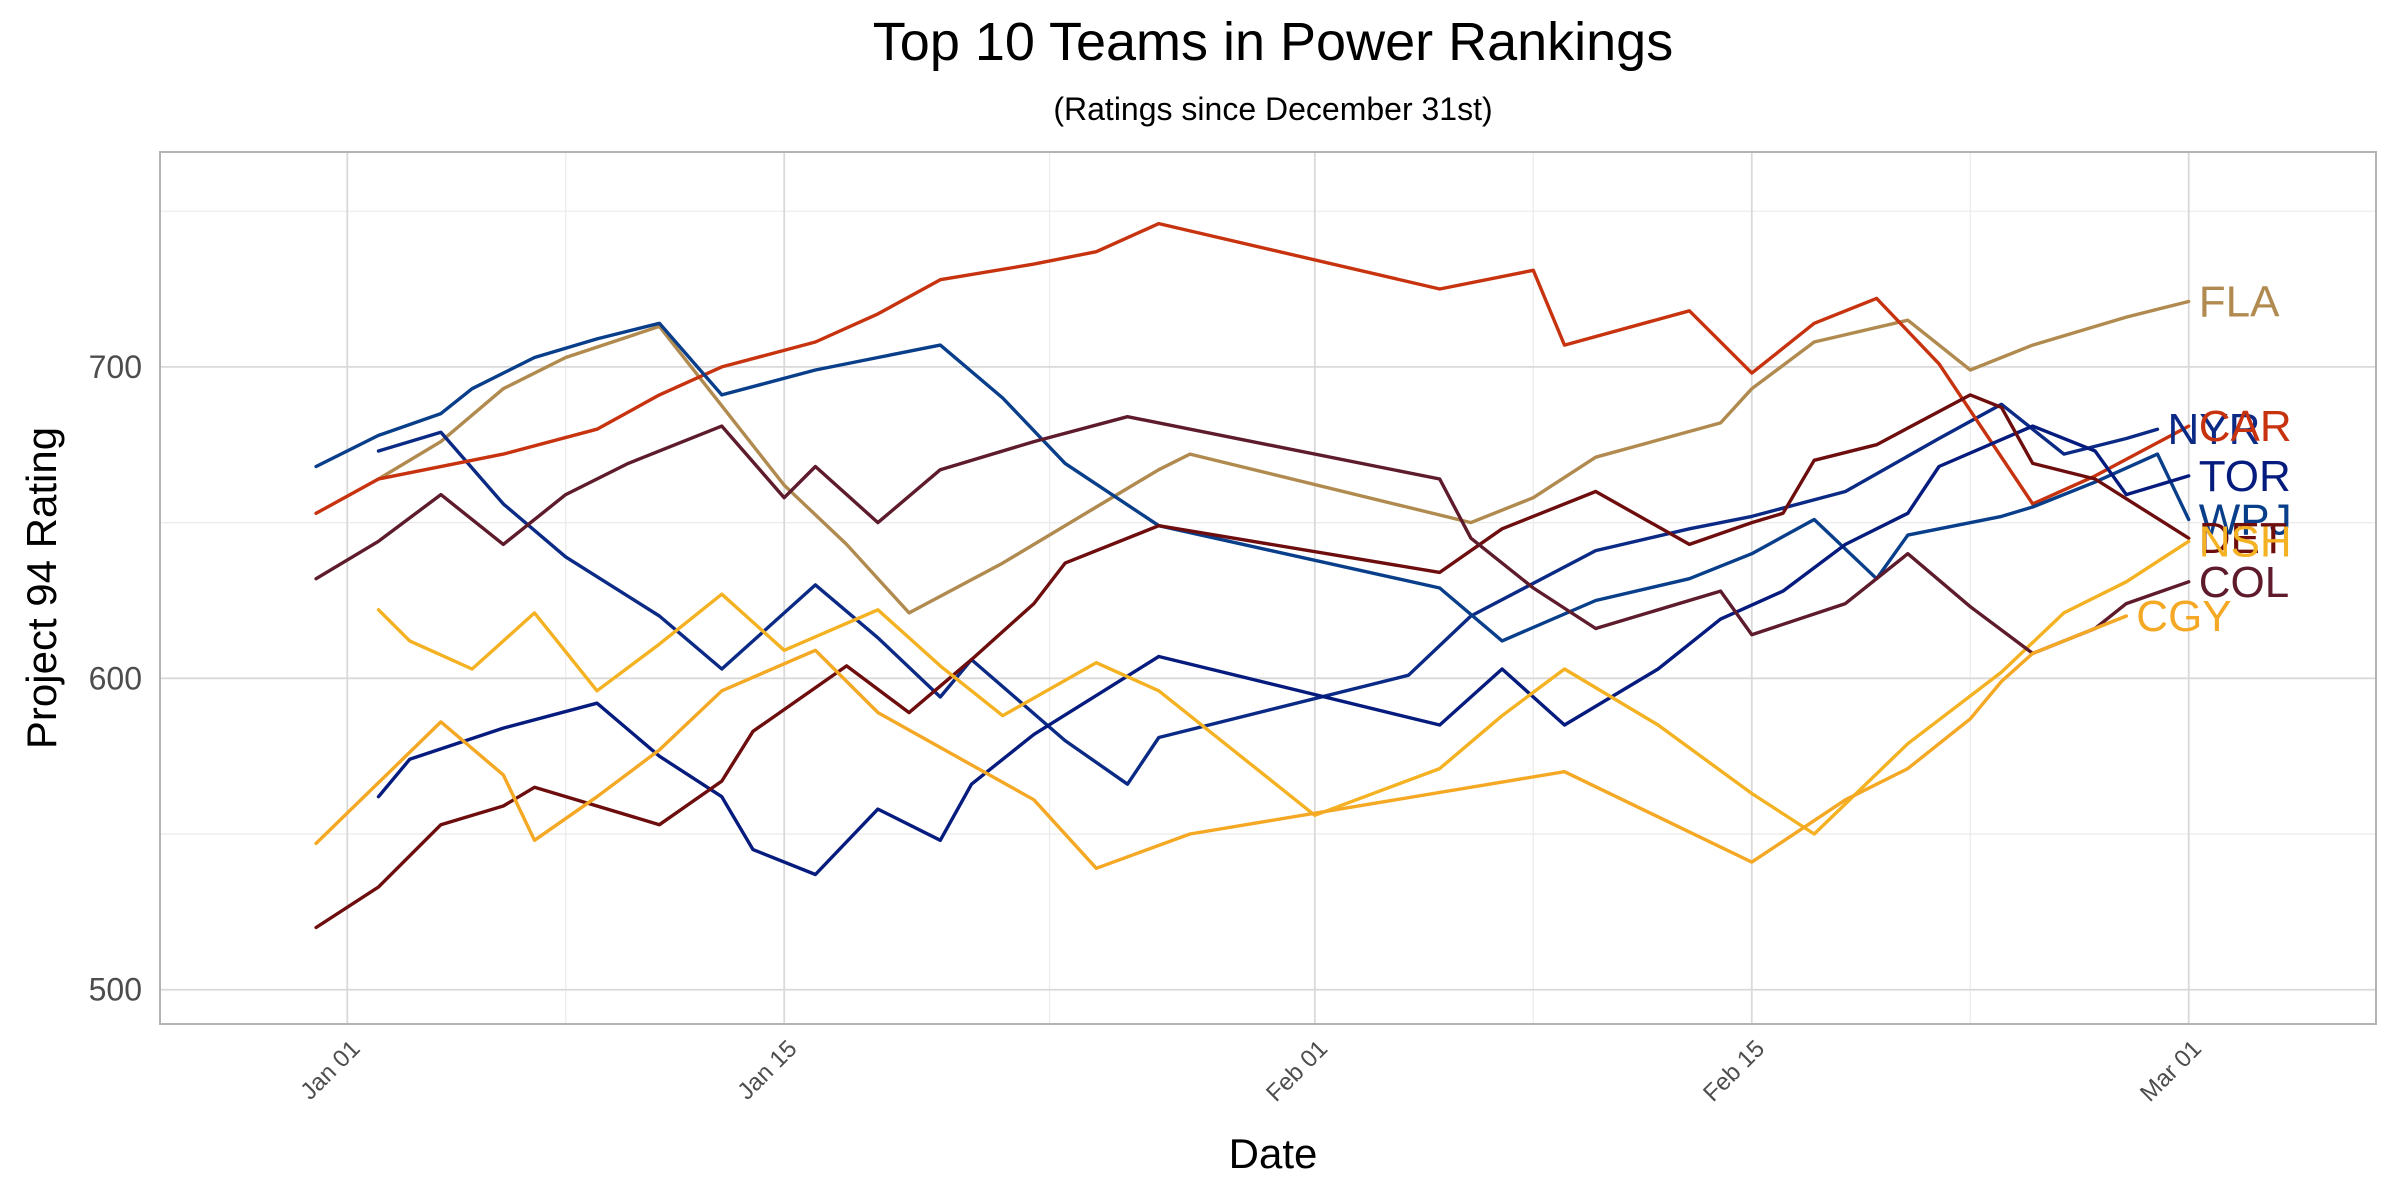 The height and width of the screenshot is (1200, 2400). I want to click on y-tick-label: 700, so click(115, 367).